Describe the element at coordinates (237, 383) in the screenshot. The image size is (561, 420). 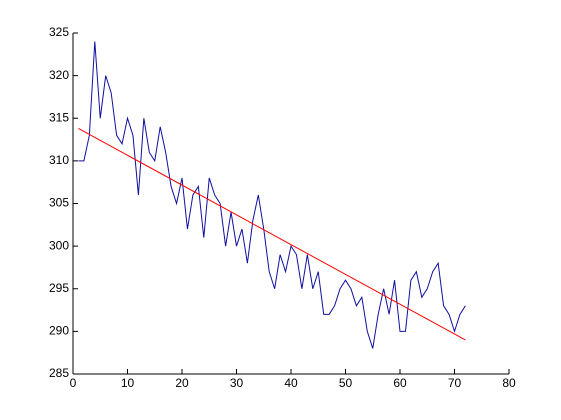
I see `x-tick-label: 30` at that location.